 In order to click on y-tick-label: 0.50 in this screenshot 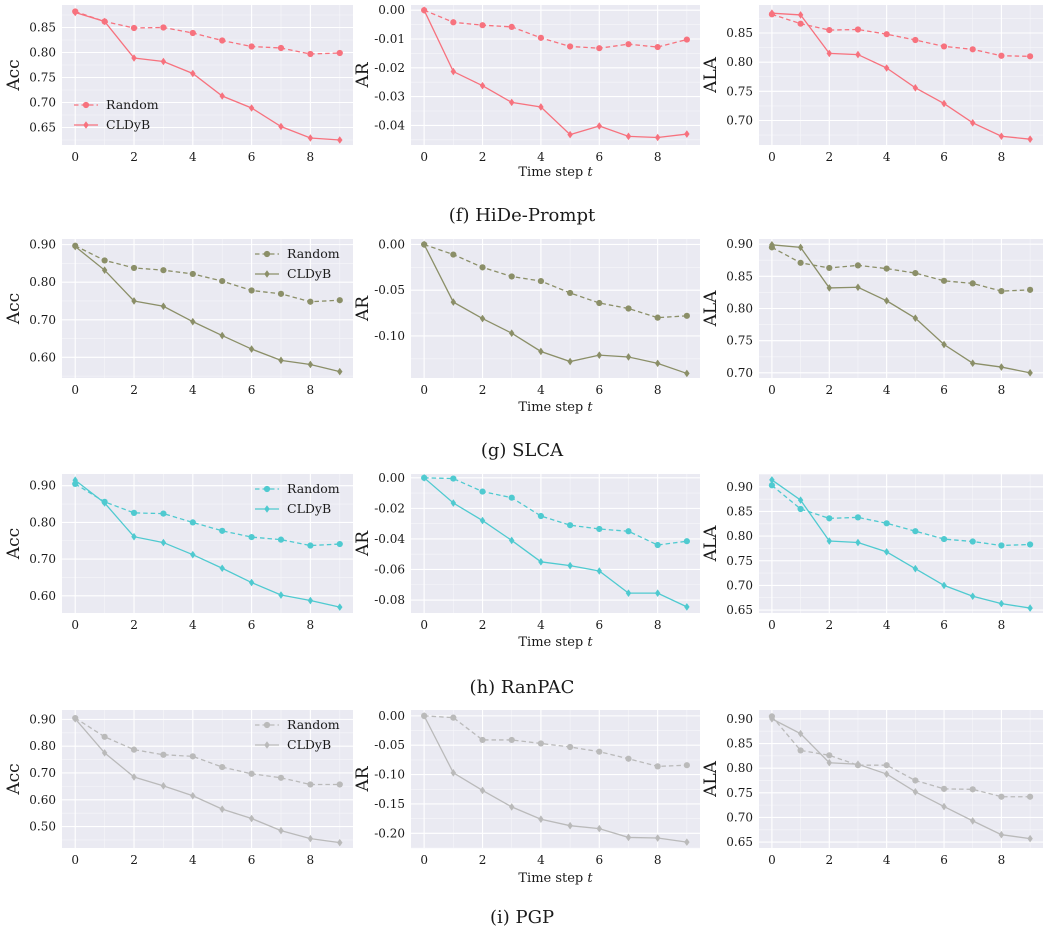, I will do `click(42, 827)`.